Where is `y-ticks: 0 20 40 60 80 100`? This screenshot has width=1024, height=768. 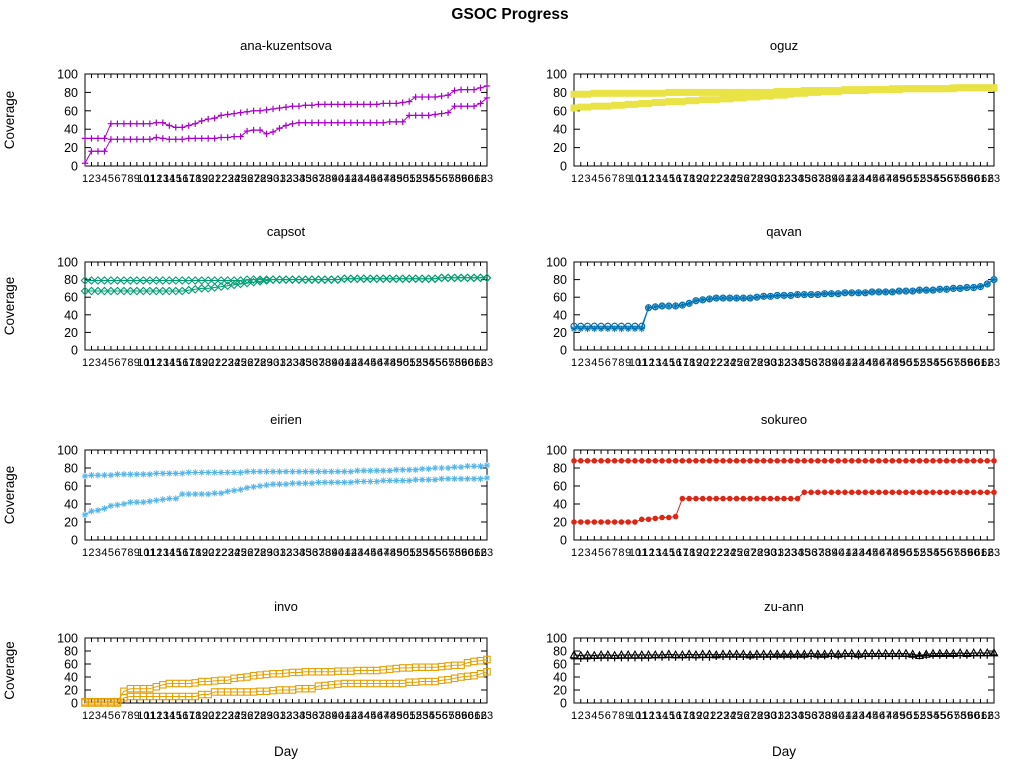 y-ticks: 0 20 40 60 80 100 is located at coordinates (272, 307).